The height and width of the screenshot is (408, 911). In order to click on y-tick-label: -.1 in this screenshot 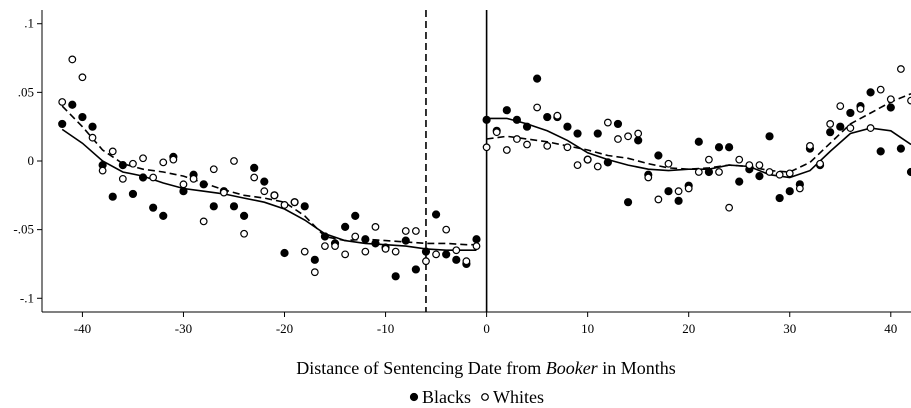, I will do `click(27, 297)`.